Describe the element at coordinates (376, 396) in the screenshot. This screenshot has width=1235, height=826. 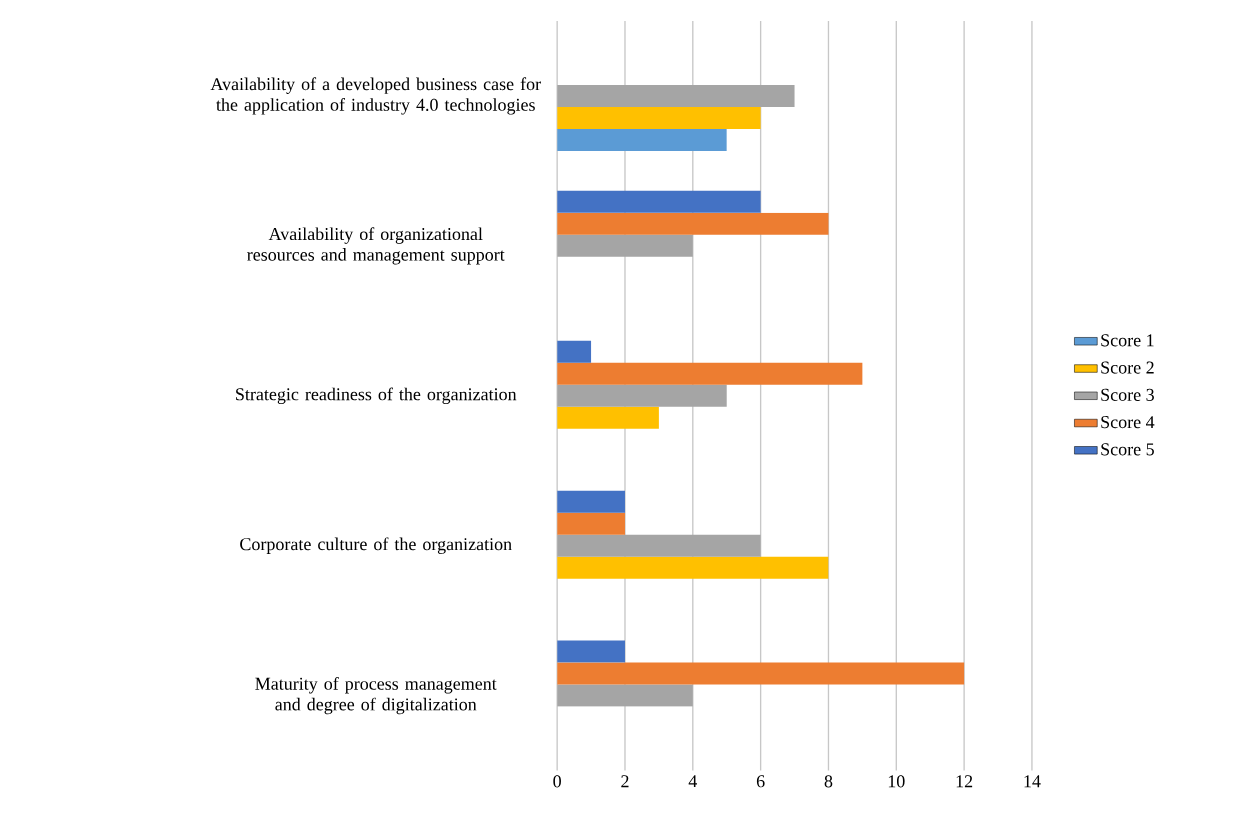
I see `y-tick-label: Strategic readiness of the organization` at that location.